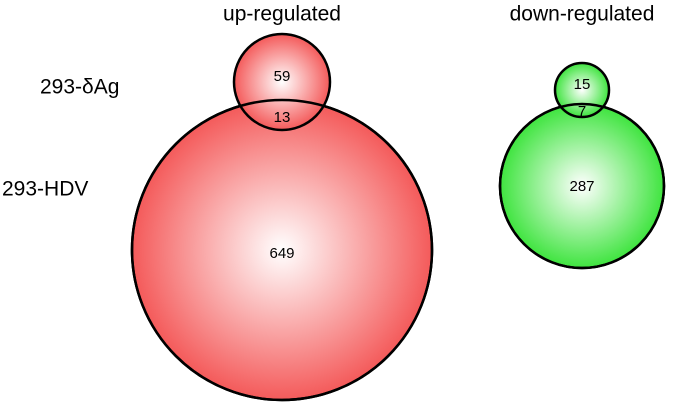 This screenshot has width=675, height=409. Describe the element at coordinates (582, 84) in the screenshot. I see `region-count: 15` at that location.